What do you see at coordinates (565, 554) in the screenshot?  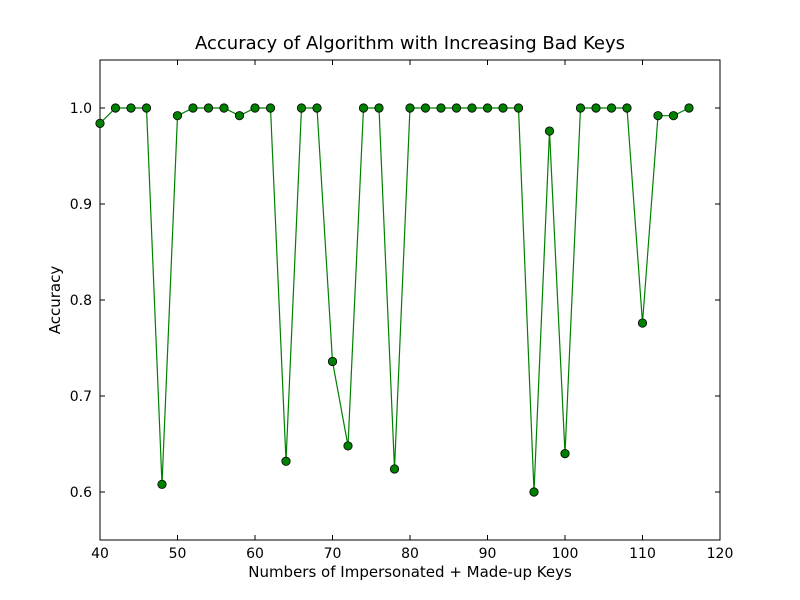 I see `x-tick-label: 100` at bounding box center [565, 554].